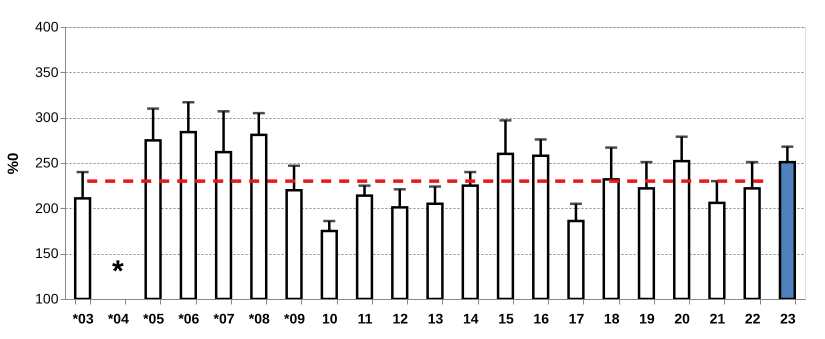  Describe the element at coordinates (47, 26) in the screenshot. I see `y-tick-label: 400` at that location.